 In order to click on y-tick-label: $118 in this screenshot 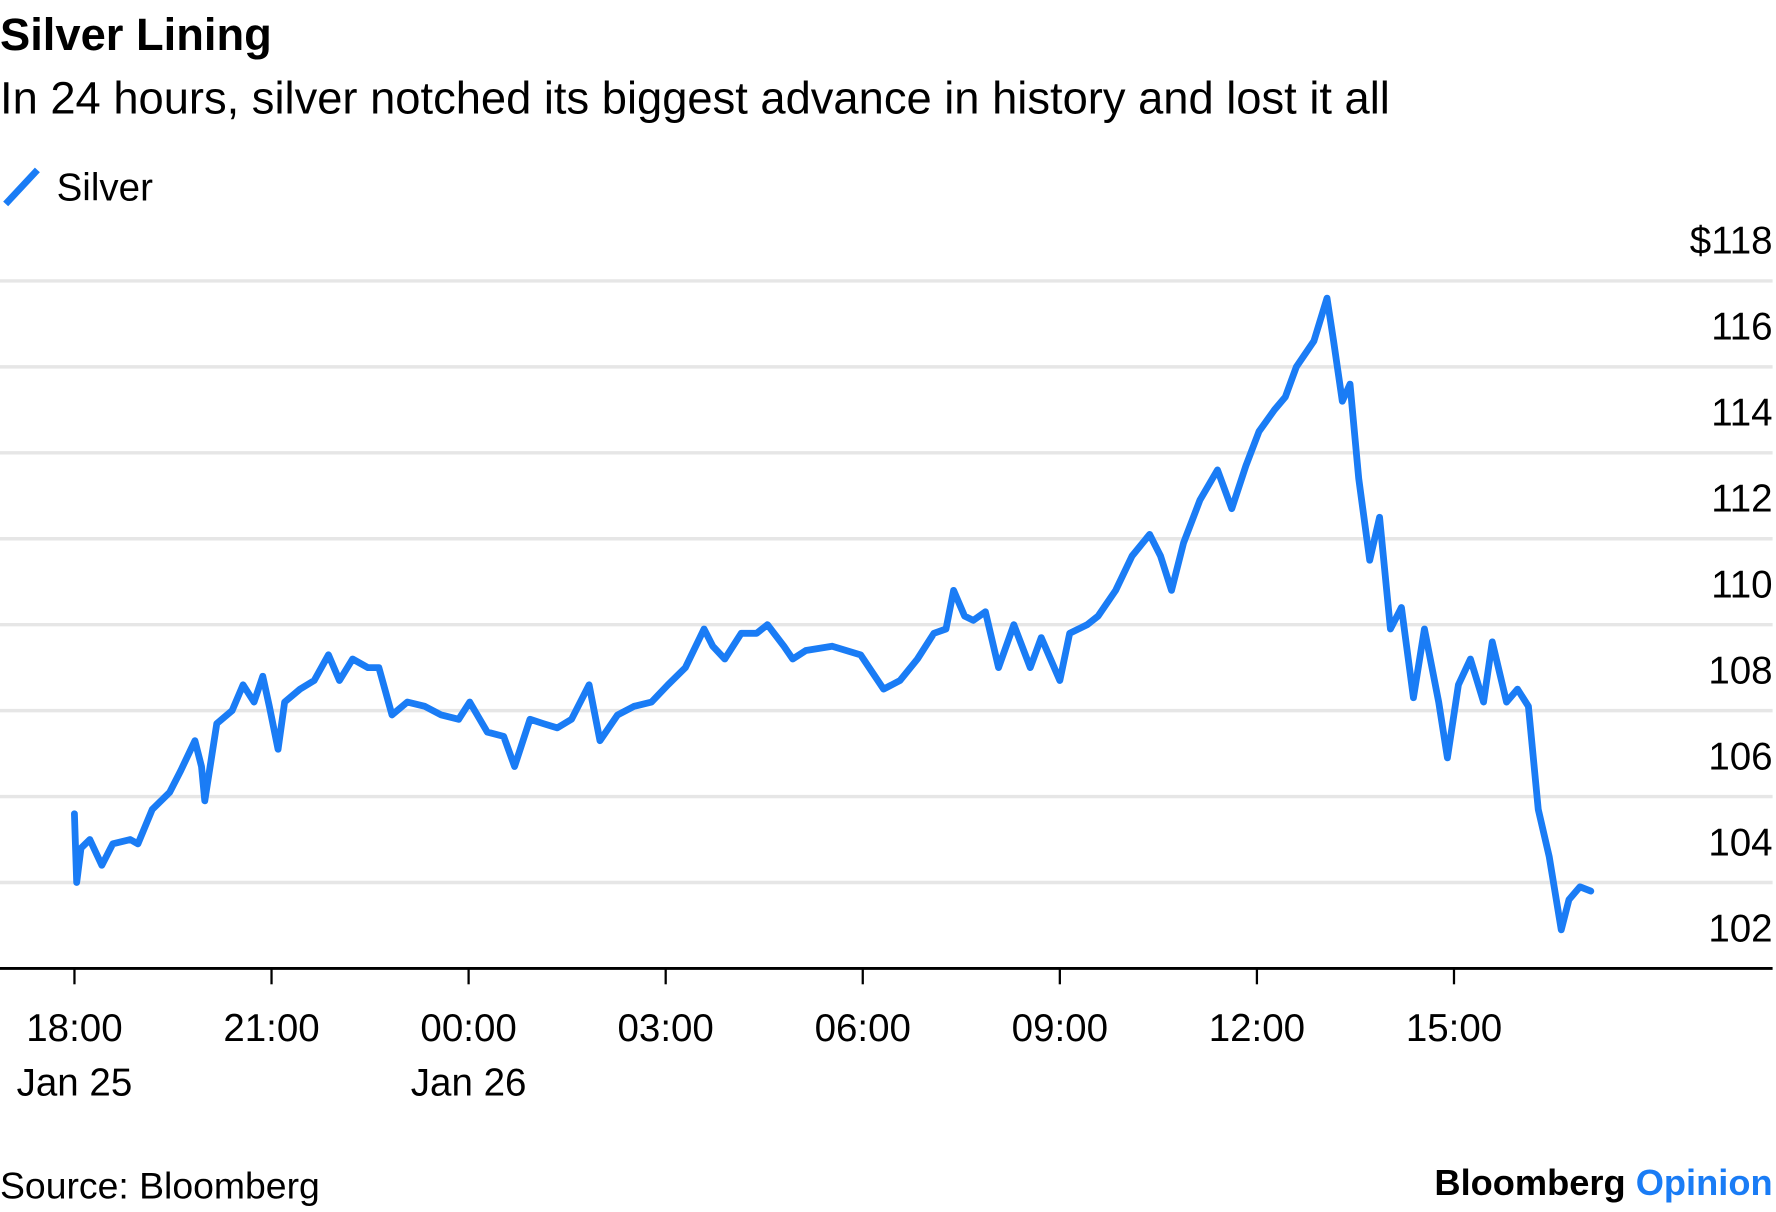, I will do `click(1731, 241)`.